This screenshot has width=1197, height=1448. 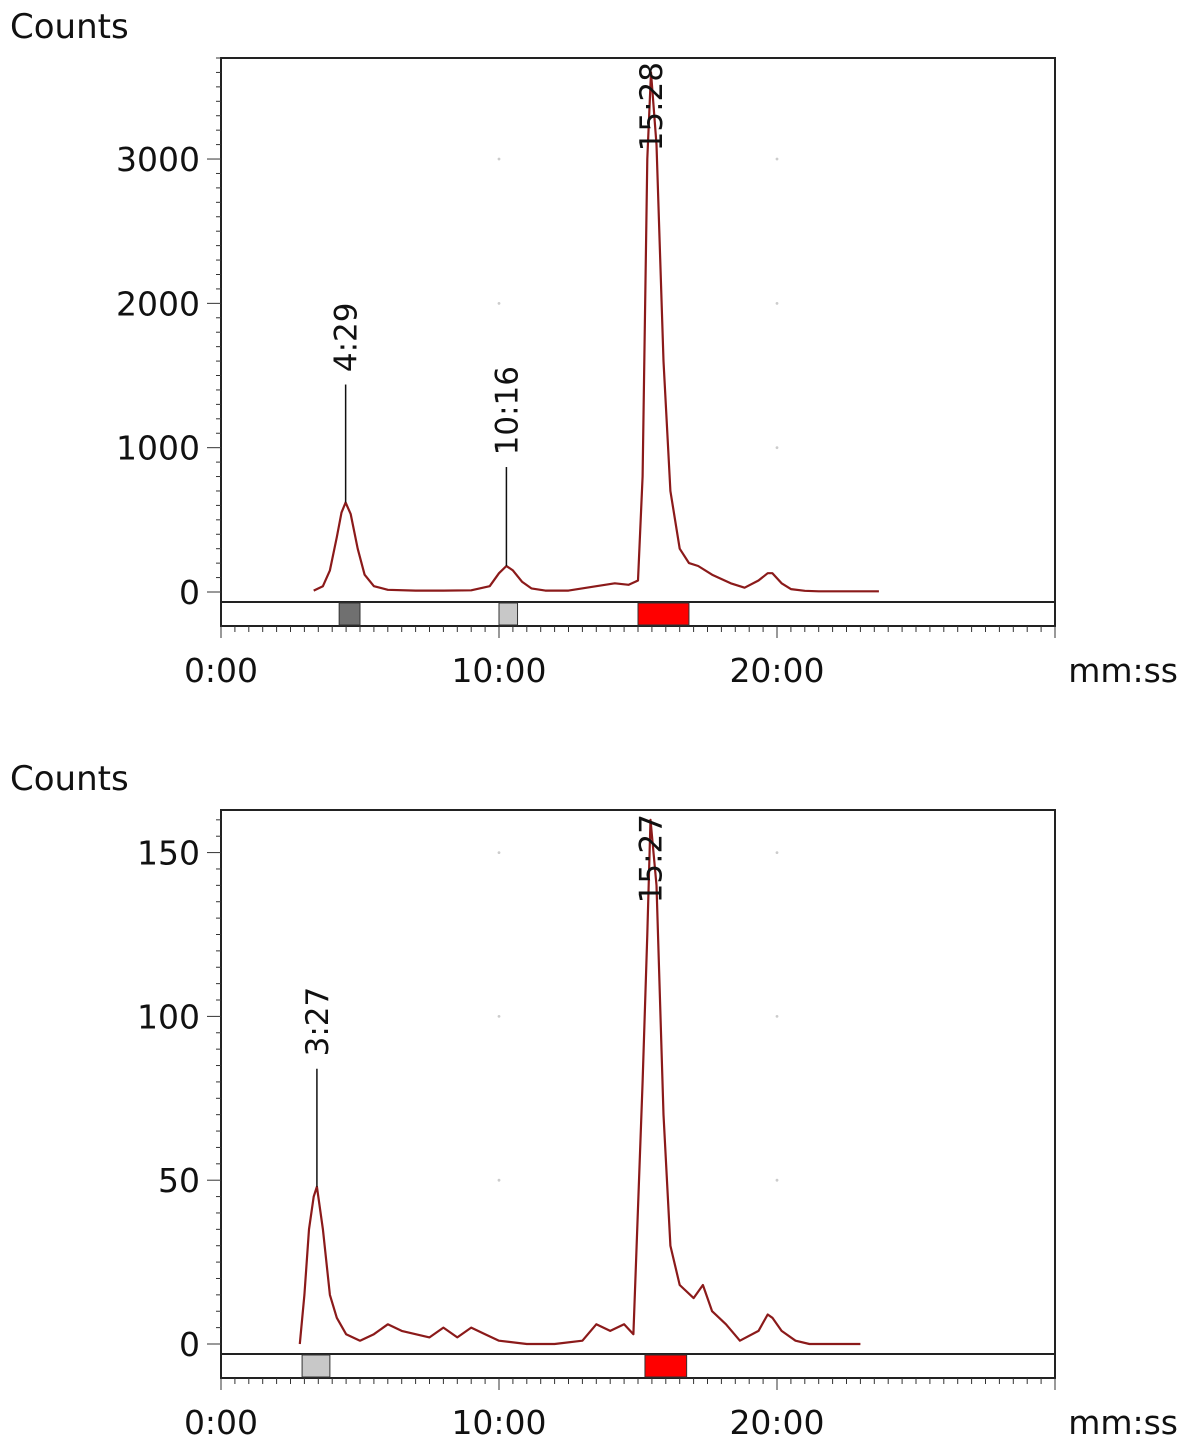 I want to click on bottom-x-tick-label: 20:00, so click(x=776, y=1422).